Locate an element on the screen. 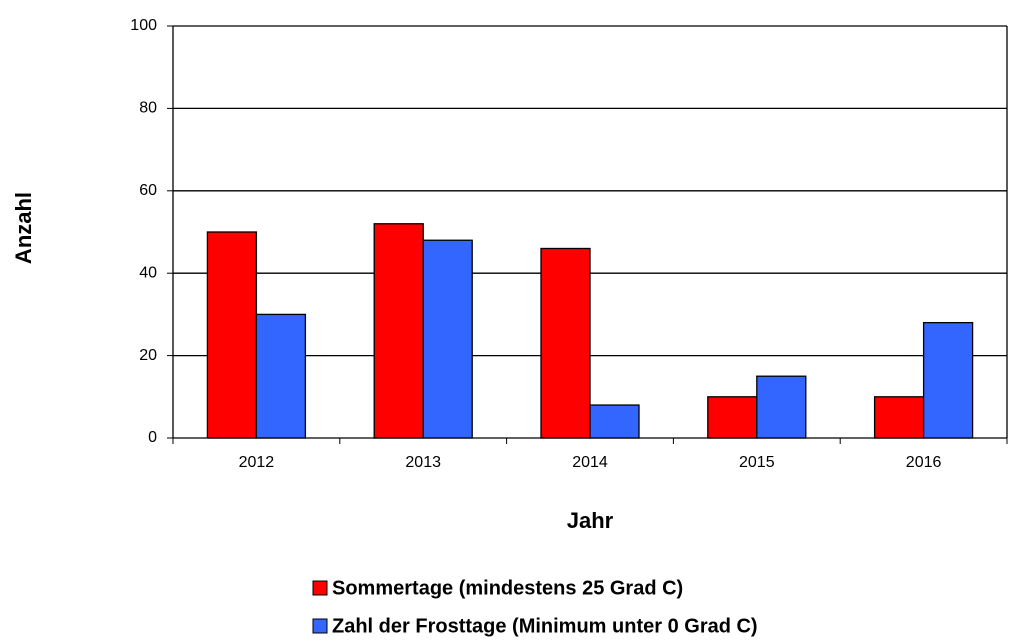 The image size is (1010, 641). y-tick-label: 80 is located at coordinates (148, 108).